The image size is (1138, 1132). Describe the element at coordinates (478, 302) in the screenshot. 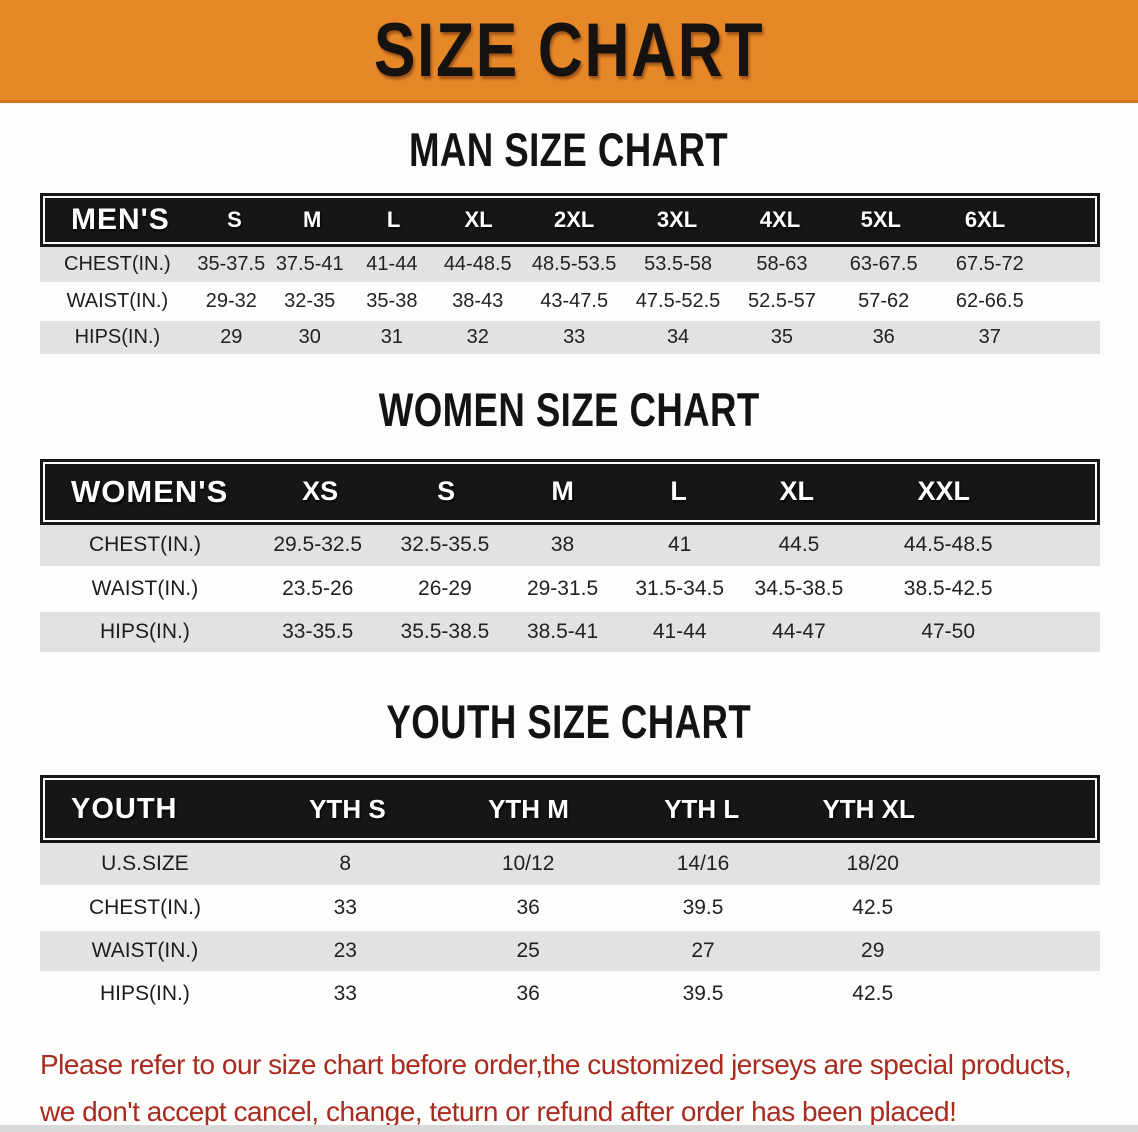

I see `cell-value: 38-43` at that location.